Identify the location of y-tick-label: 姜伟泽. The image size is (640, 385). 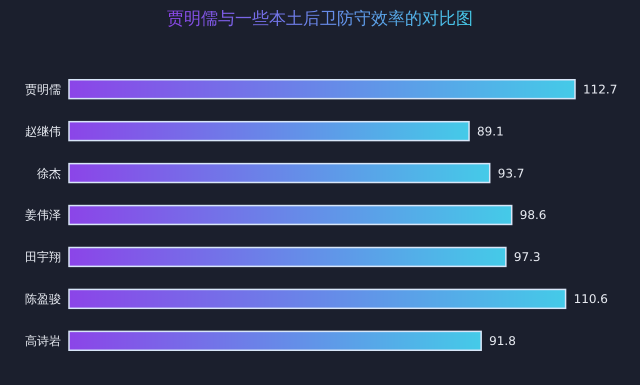
(43, 215).